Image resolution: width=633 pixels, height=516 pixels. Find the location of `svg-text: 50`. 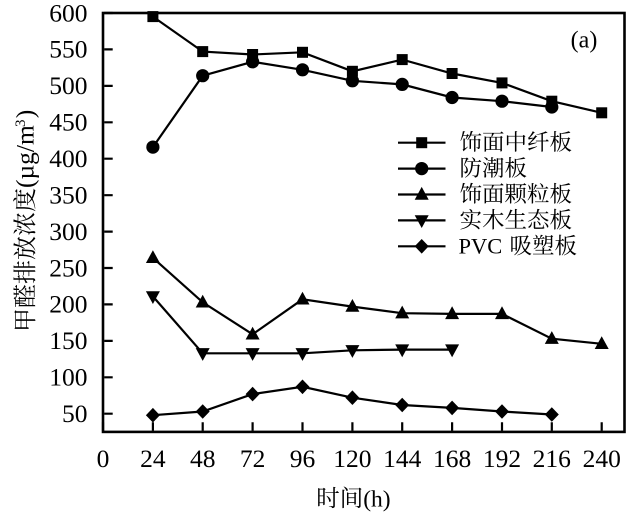

svg-text: 50 is located at coordinates (75, 413).